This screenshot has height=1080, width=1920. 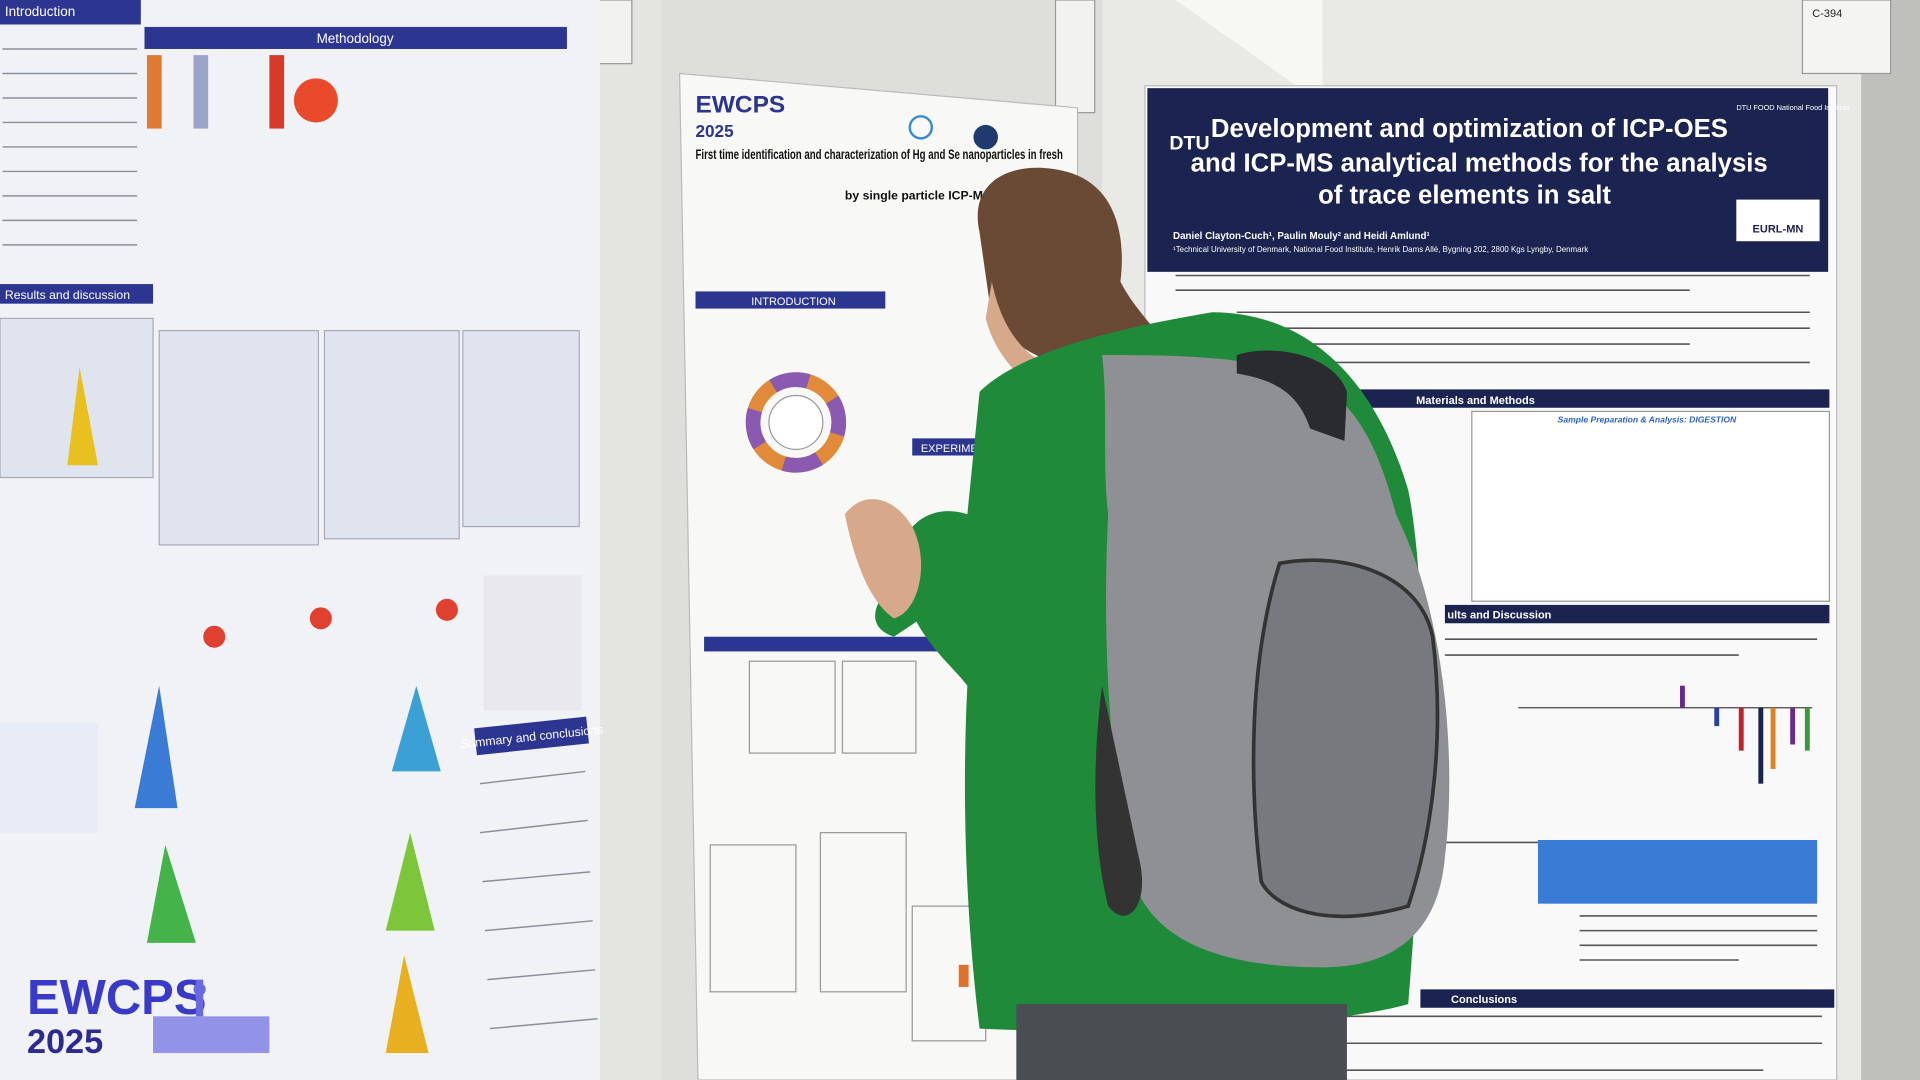 I want to click on figure-panel, so click(x=1650, y=506).